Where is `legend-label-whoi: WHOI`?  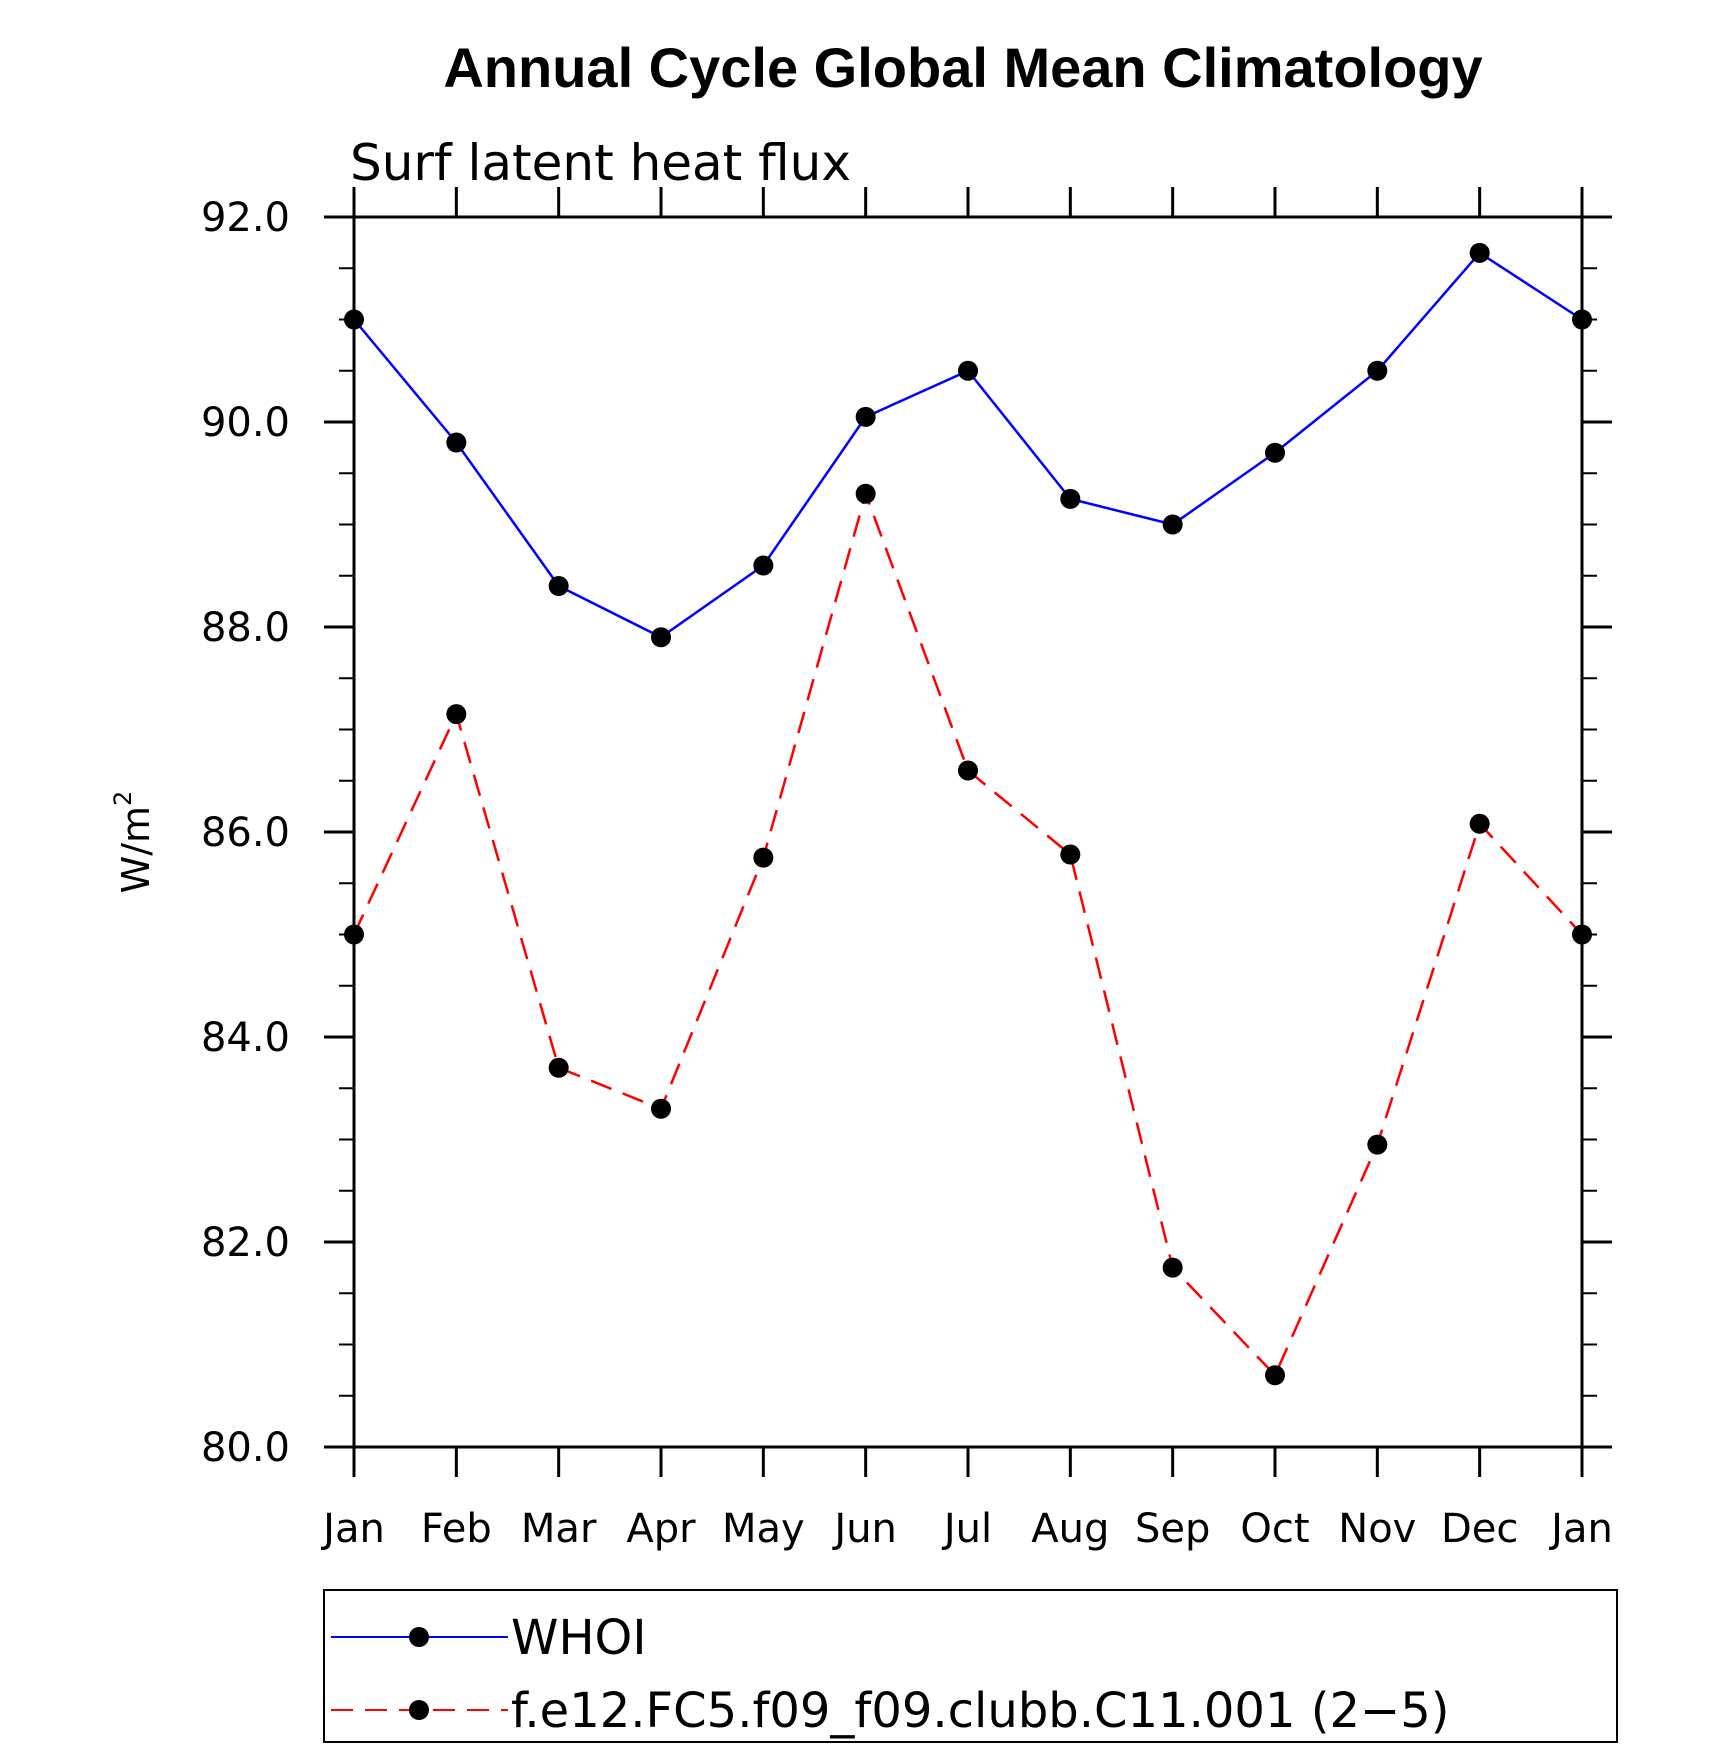 legend-label-whoi: WHOI is located at coordinates (579, 1638).